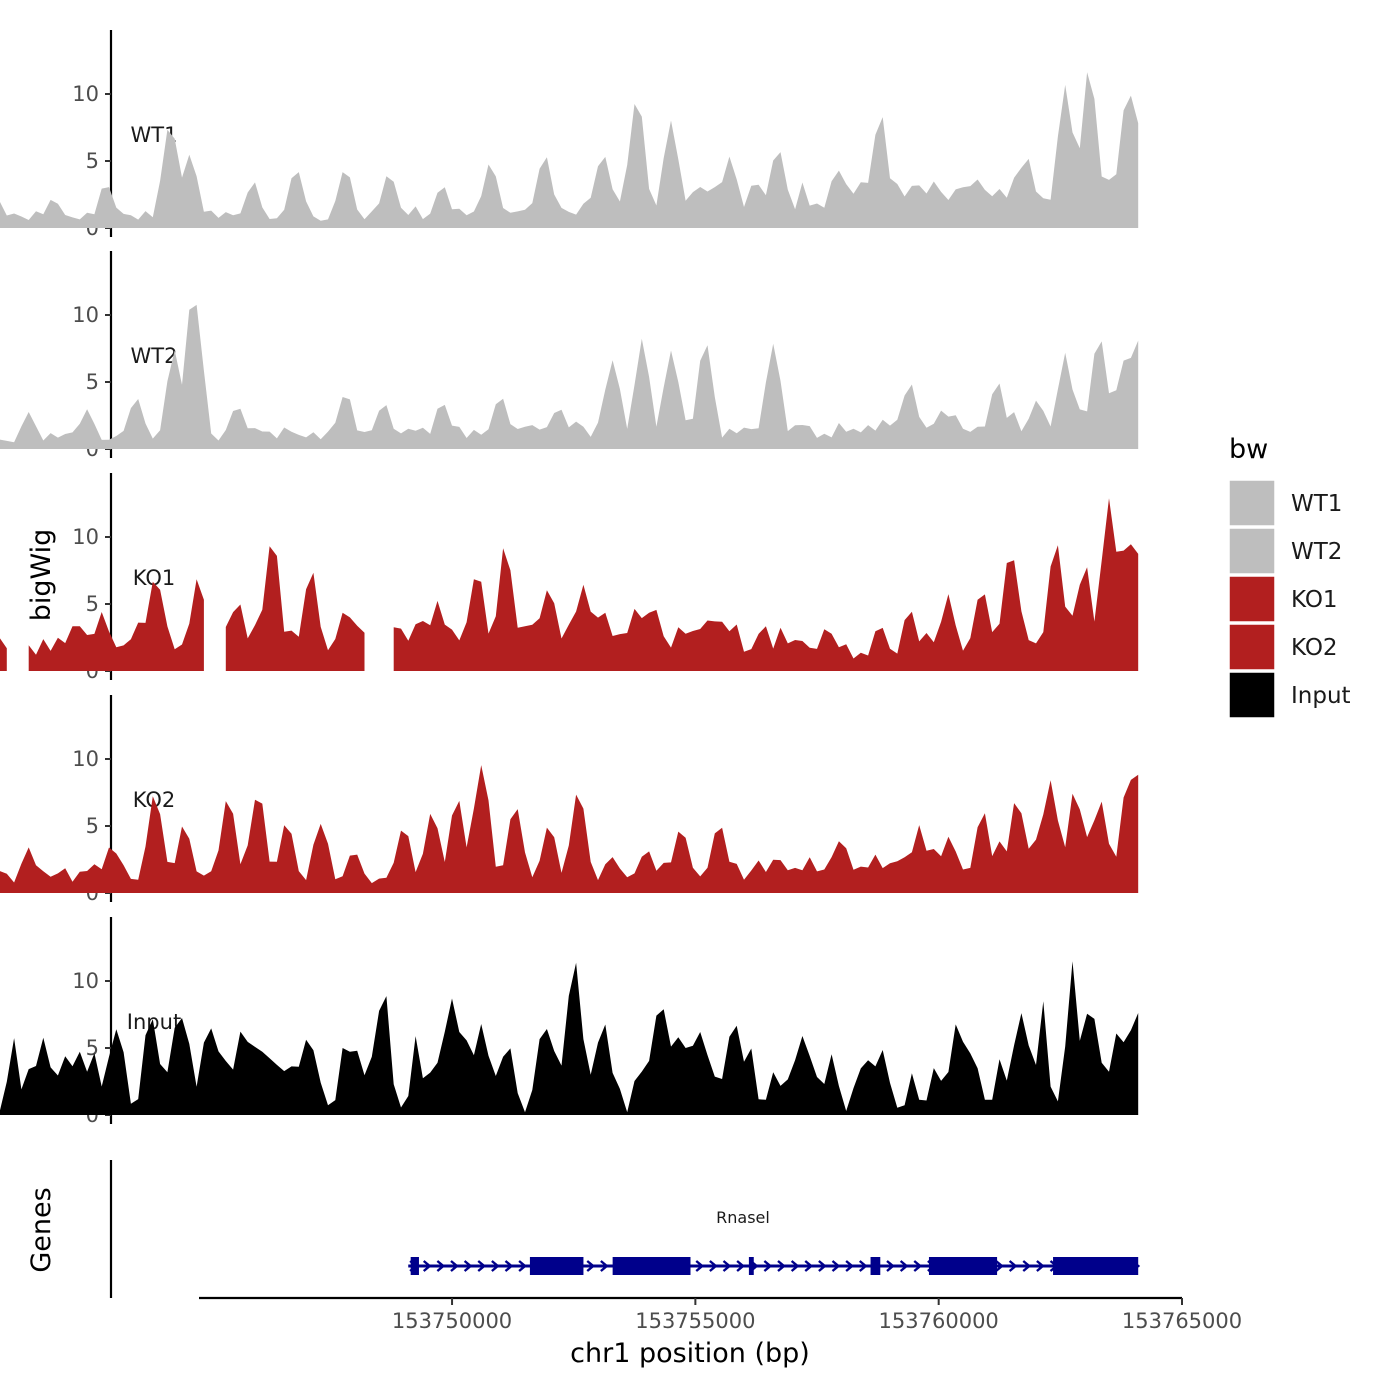  What do you see at coordinates (452, 1321) in the screenshot?
I see `x-tick-label: 153750000` at bounding box center [452, 1321].